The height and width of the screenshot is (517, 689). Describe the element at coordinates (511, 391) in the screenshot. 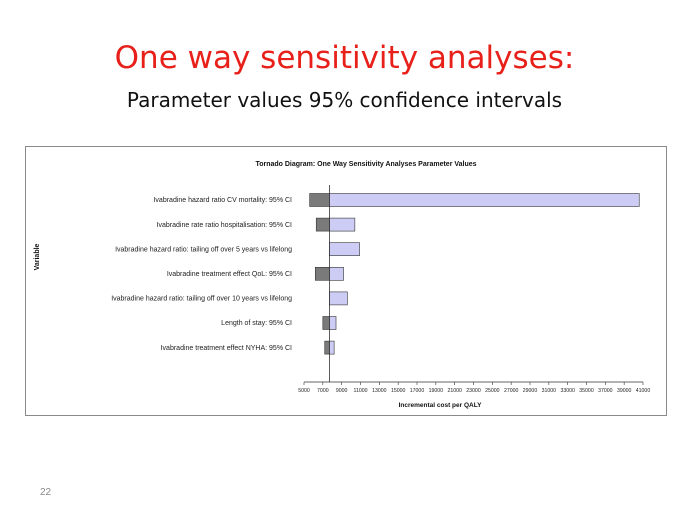

I see `x-tick-label: 27000` at that location.